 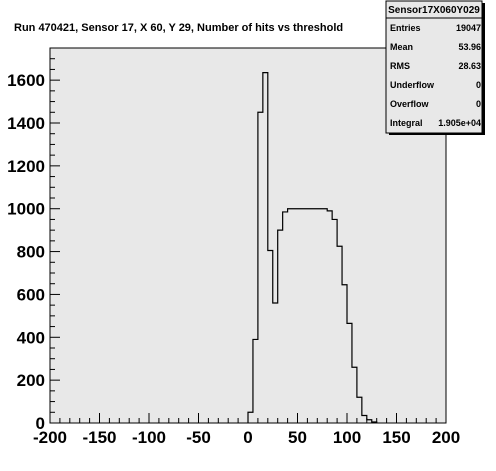 I want to click on stats-box-background, so click(x=434, y=67).